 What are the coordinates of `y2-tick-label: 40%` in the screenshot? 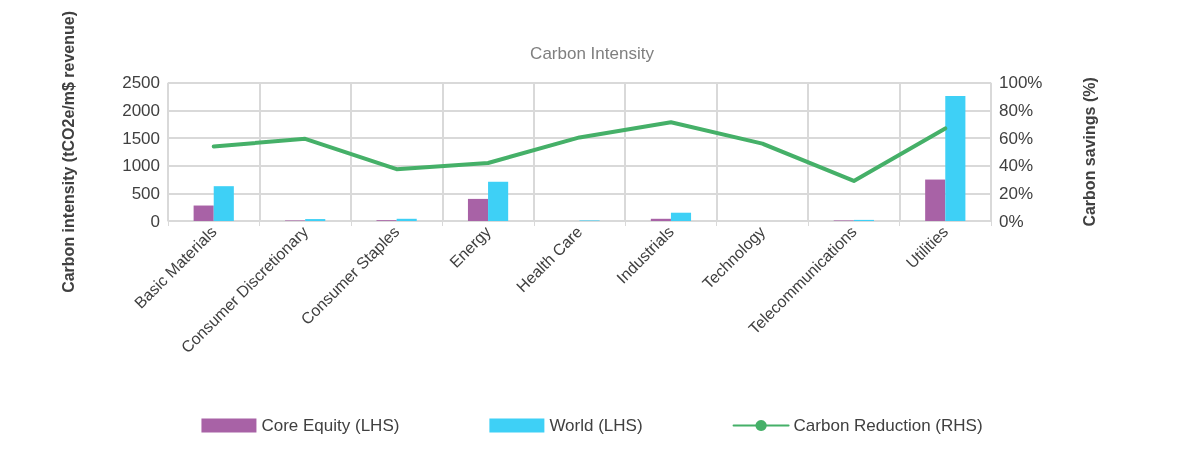 It's located at (1016, 166).